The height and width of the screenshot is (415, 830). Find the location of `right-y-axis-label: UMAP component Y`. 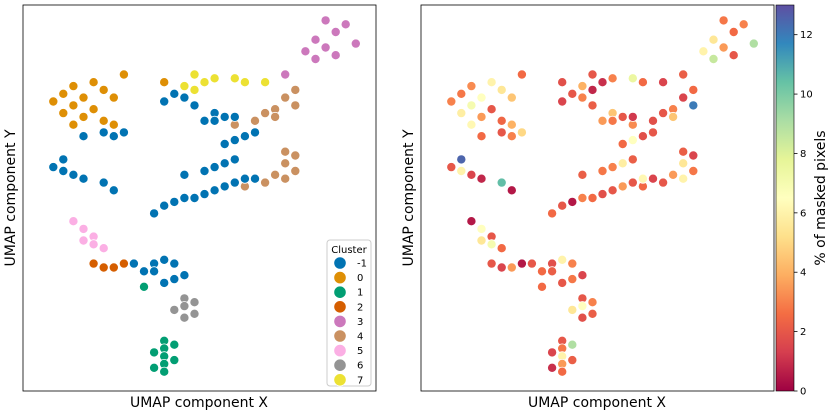

right-y-axis-label: UMAP component Y is located at coordinates (409, 197).